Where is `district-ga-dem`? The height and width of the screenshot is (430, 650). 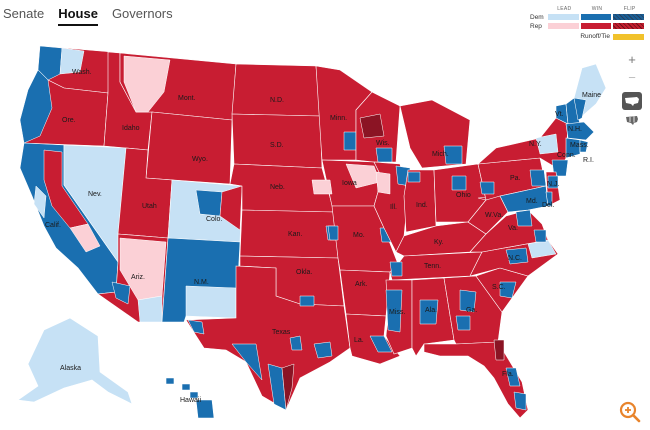 district-ga-dem is located at coordinates (468, 301).